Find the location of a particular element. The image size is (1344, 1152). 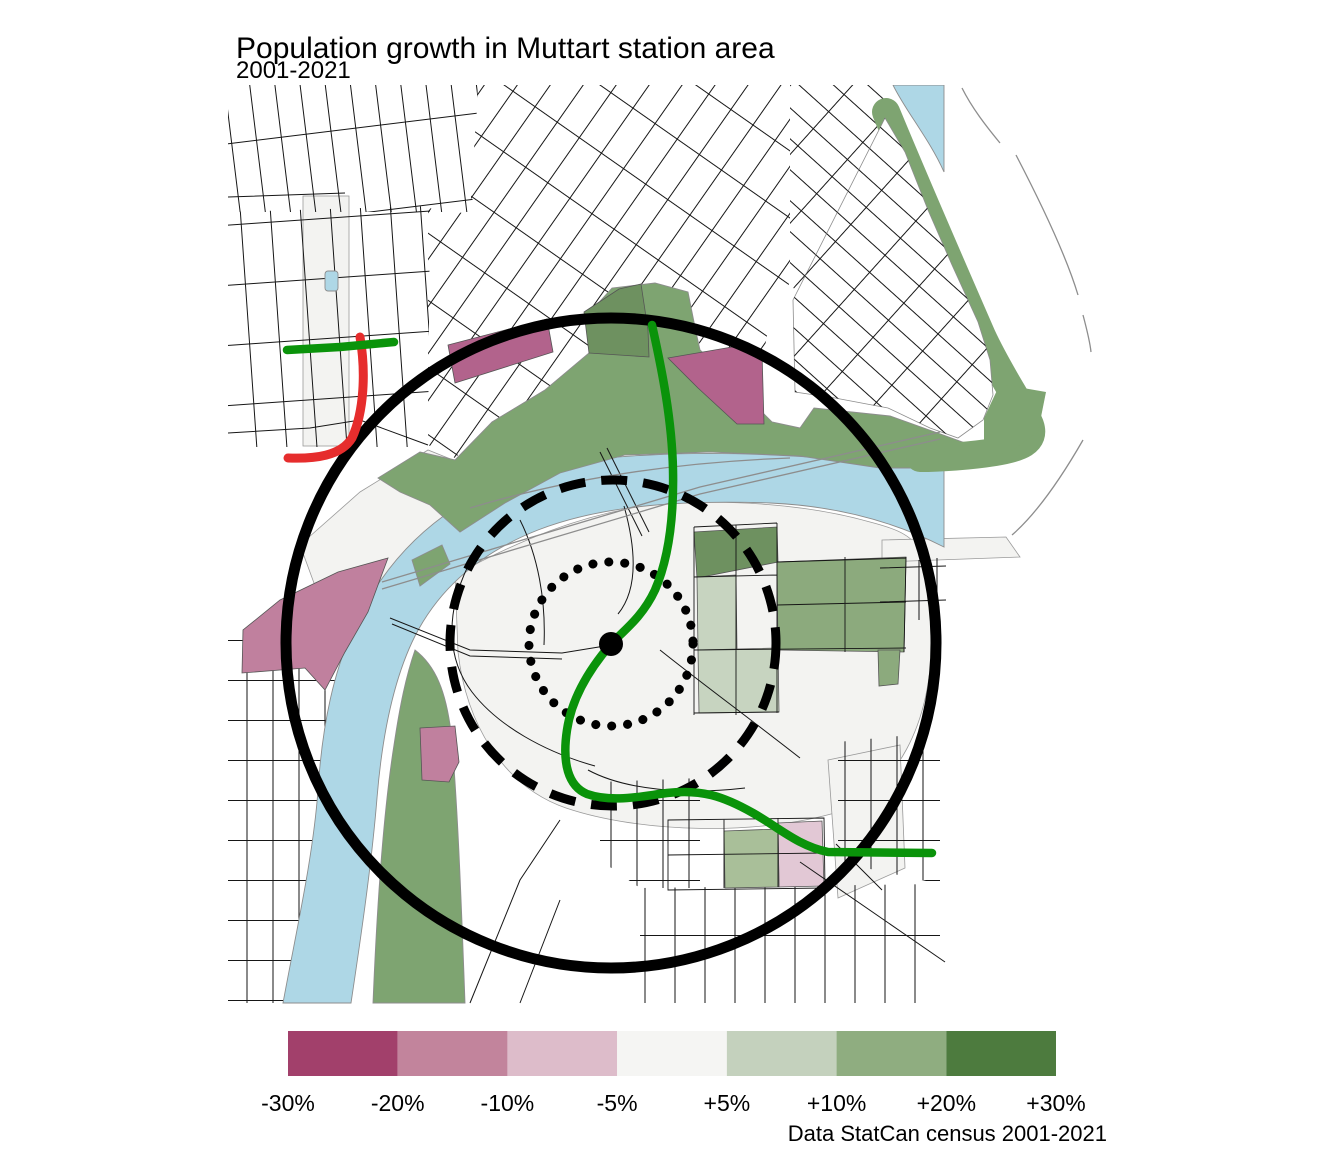

legend-tick-label: -10% is located at coordinates (507, 1103).